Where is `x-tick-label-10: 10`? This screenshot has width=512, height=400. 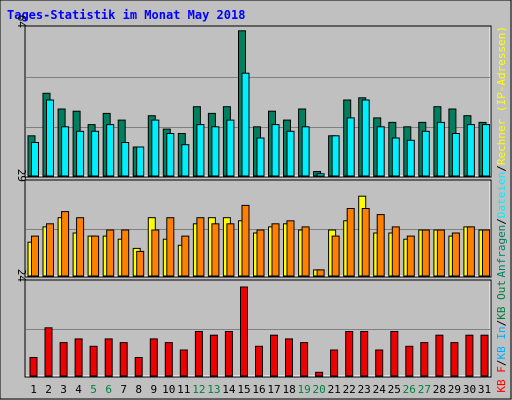 x-tick-label-10: 10 is located at coordinates (168, 389).